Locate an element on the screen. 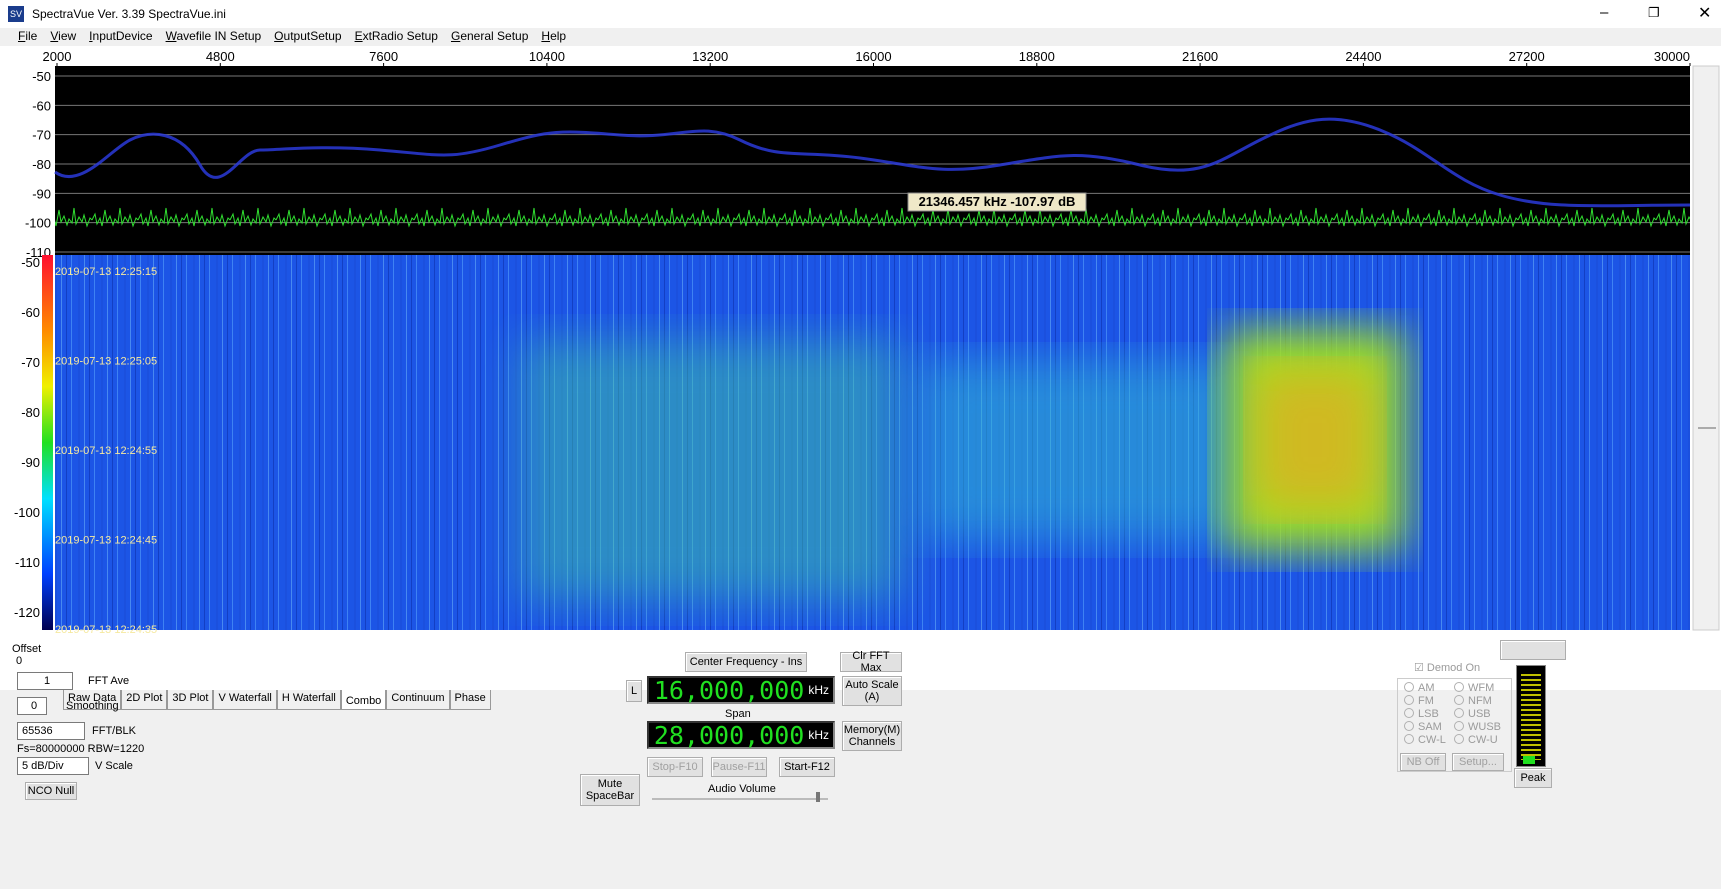 The image size is (1721, 889). smoothing-label: Smoothing is located at coordinates (92, 706).